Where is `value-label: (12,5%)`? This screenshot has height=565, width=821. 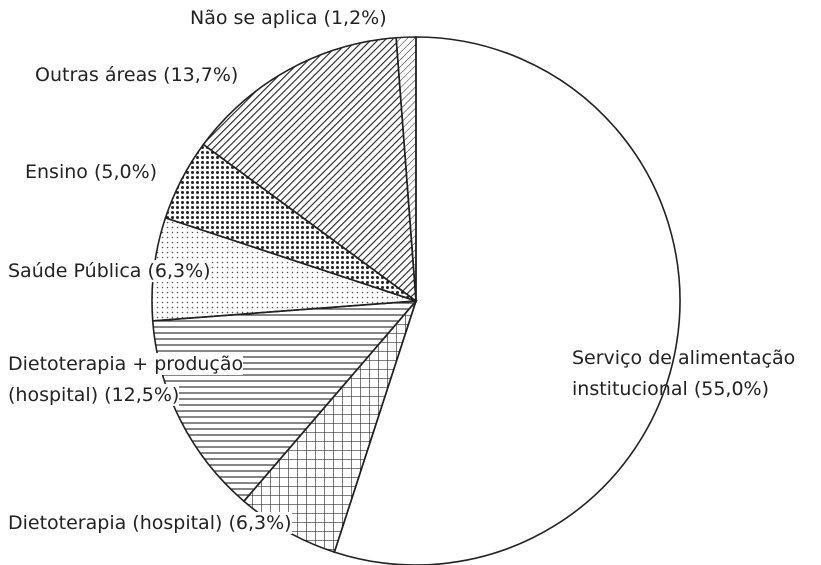
value-label: (12,5%) is located at coordinates (142, 395).